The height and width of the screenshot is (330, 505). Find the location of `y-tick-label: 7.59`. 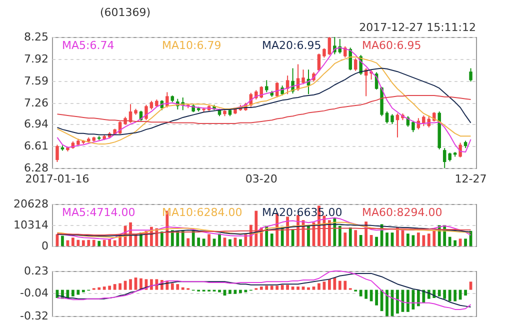

y-tick-label: 7.59 is located at coordinates (36, 81).